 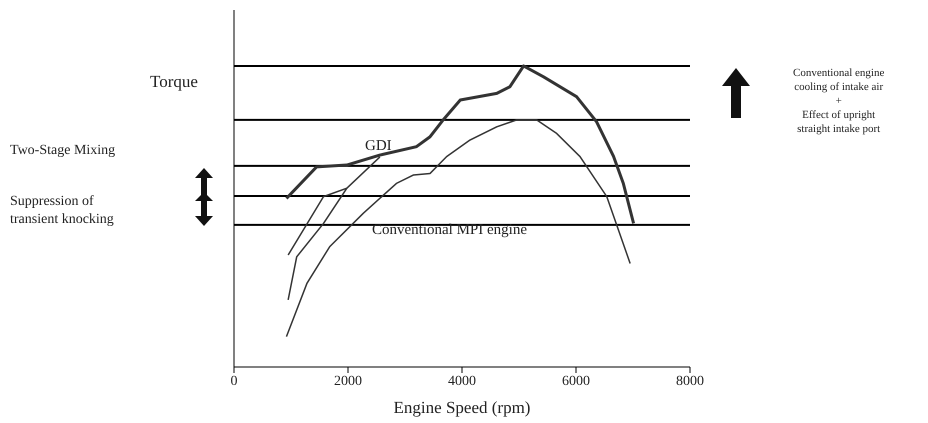 What do you see at coordinates (63, 151) in the screenshot?
I see `text: Two-Stage Mixing` at bounding box center [63, 151].